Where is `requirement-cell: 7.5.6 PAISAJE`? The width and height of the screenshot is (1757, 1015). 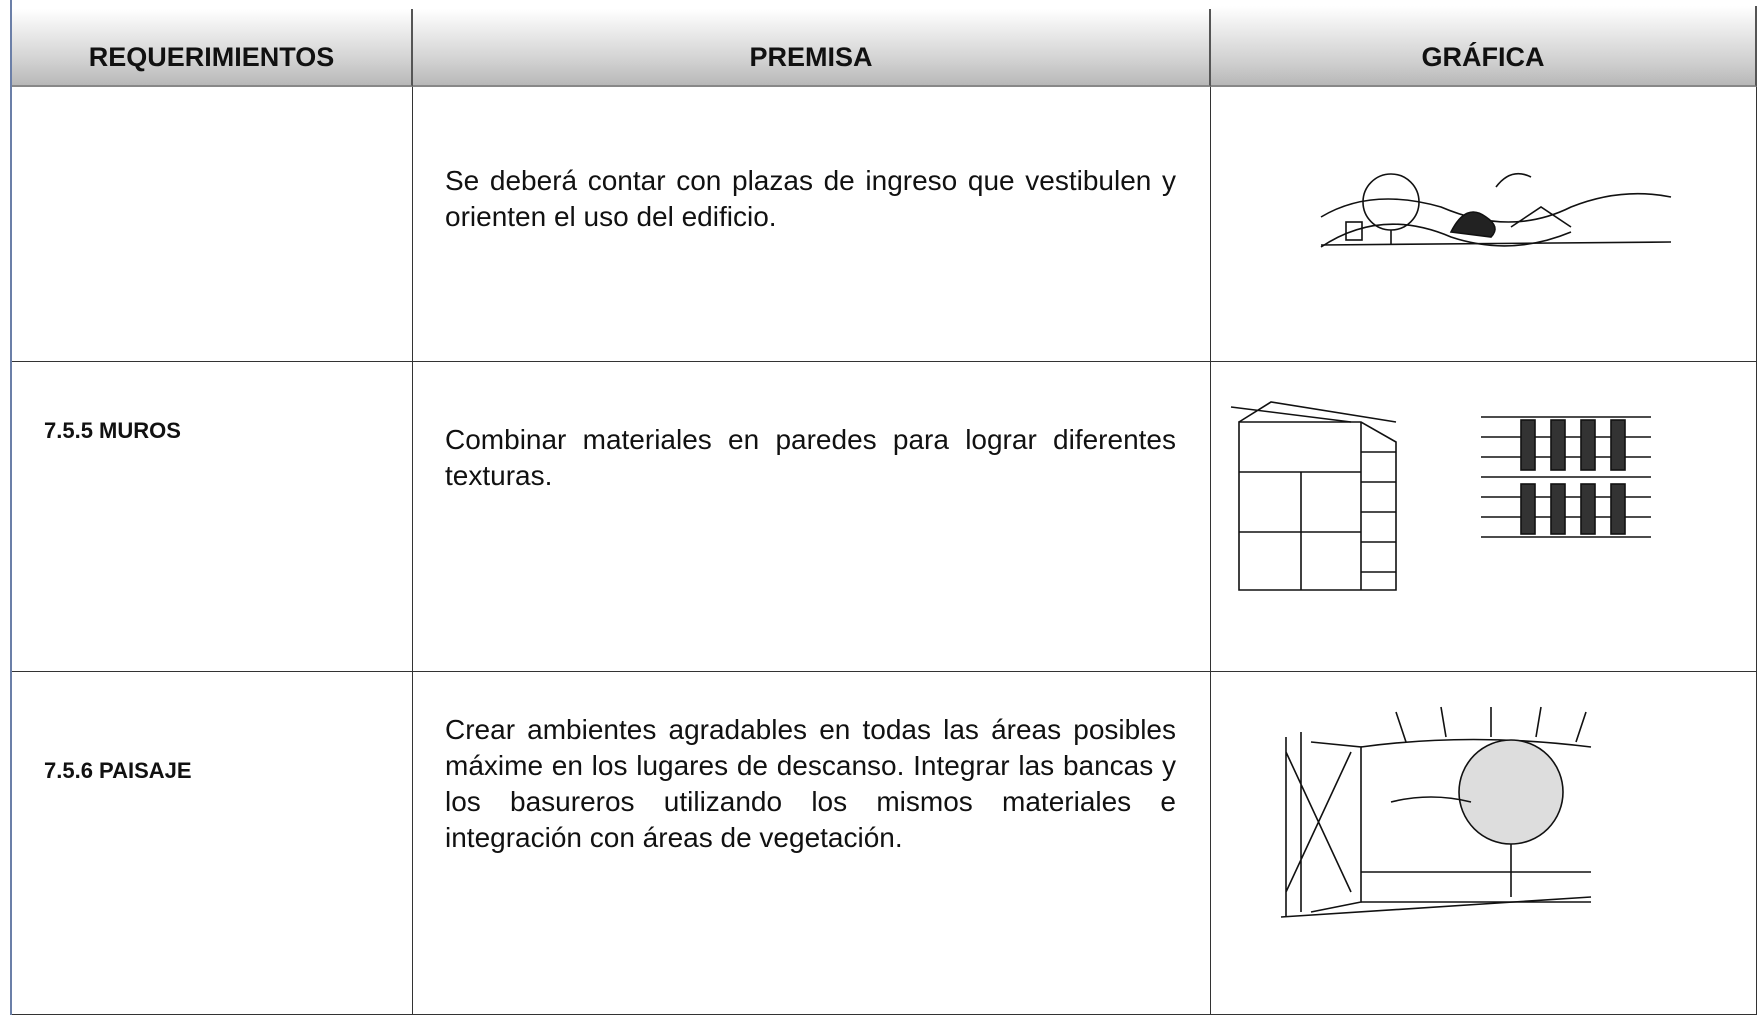
requirement-cell: 7.5.6 PAISAJE is located at coordinates (212, 843).